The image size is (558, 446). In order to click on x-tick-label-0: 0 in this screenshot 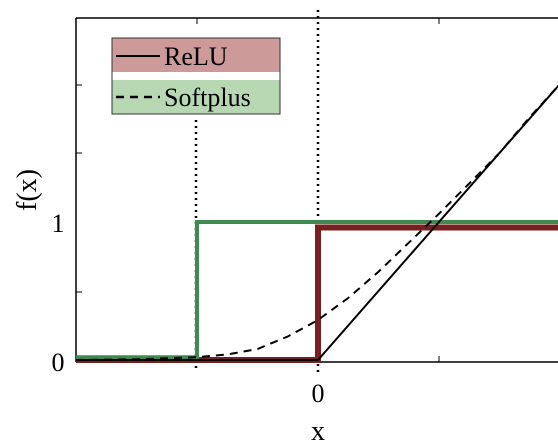, I will do `click(318, 393)`.